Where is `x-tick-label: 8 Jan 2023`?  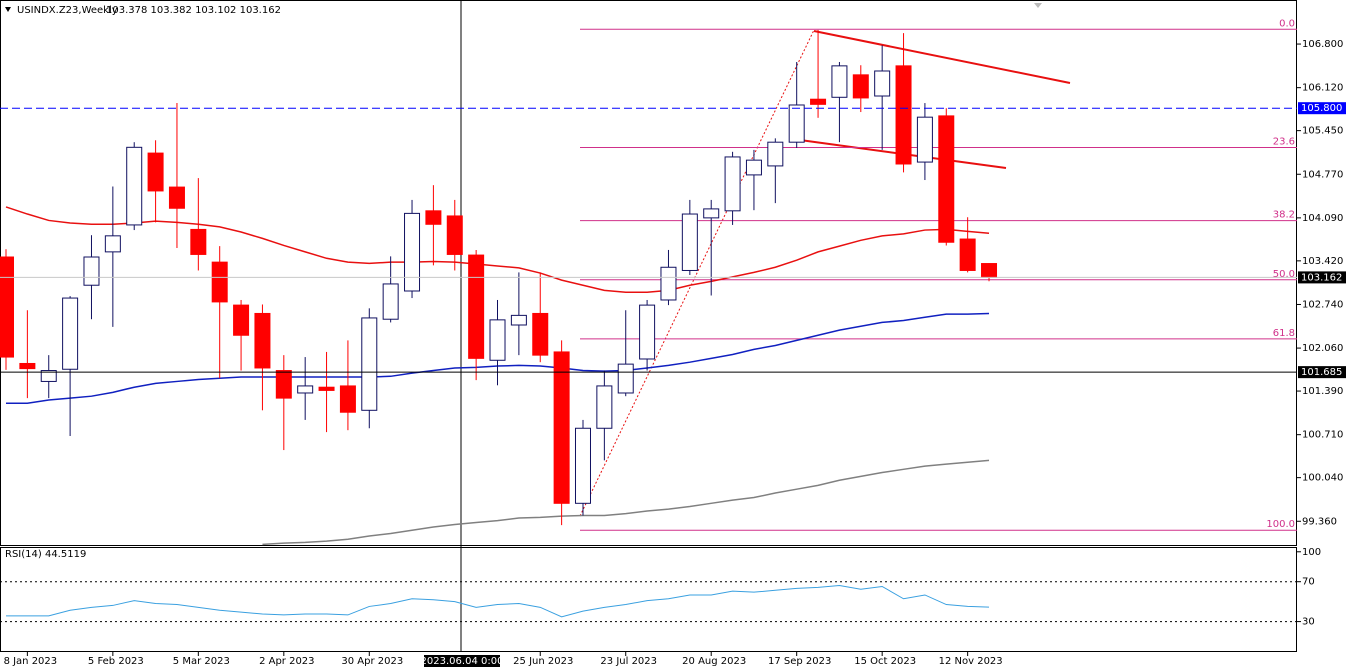 x-tick-label: 8 Jan 2023 is located at coordinates (31, 661).